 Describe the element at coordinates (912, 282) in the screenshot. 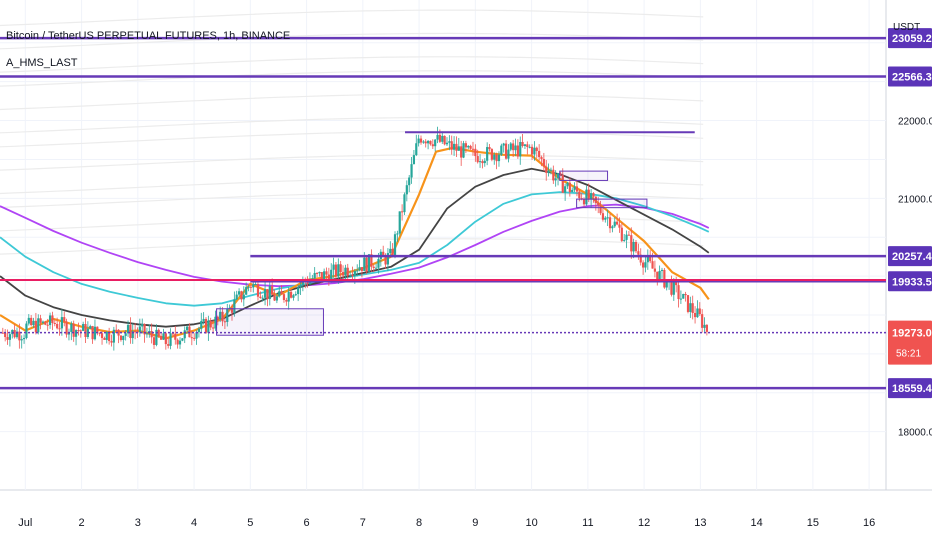

I see `level-badge-label: 19933.5` at that location.